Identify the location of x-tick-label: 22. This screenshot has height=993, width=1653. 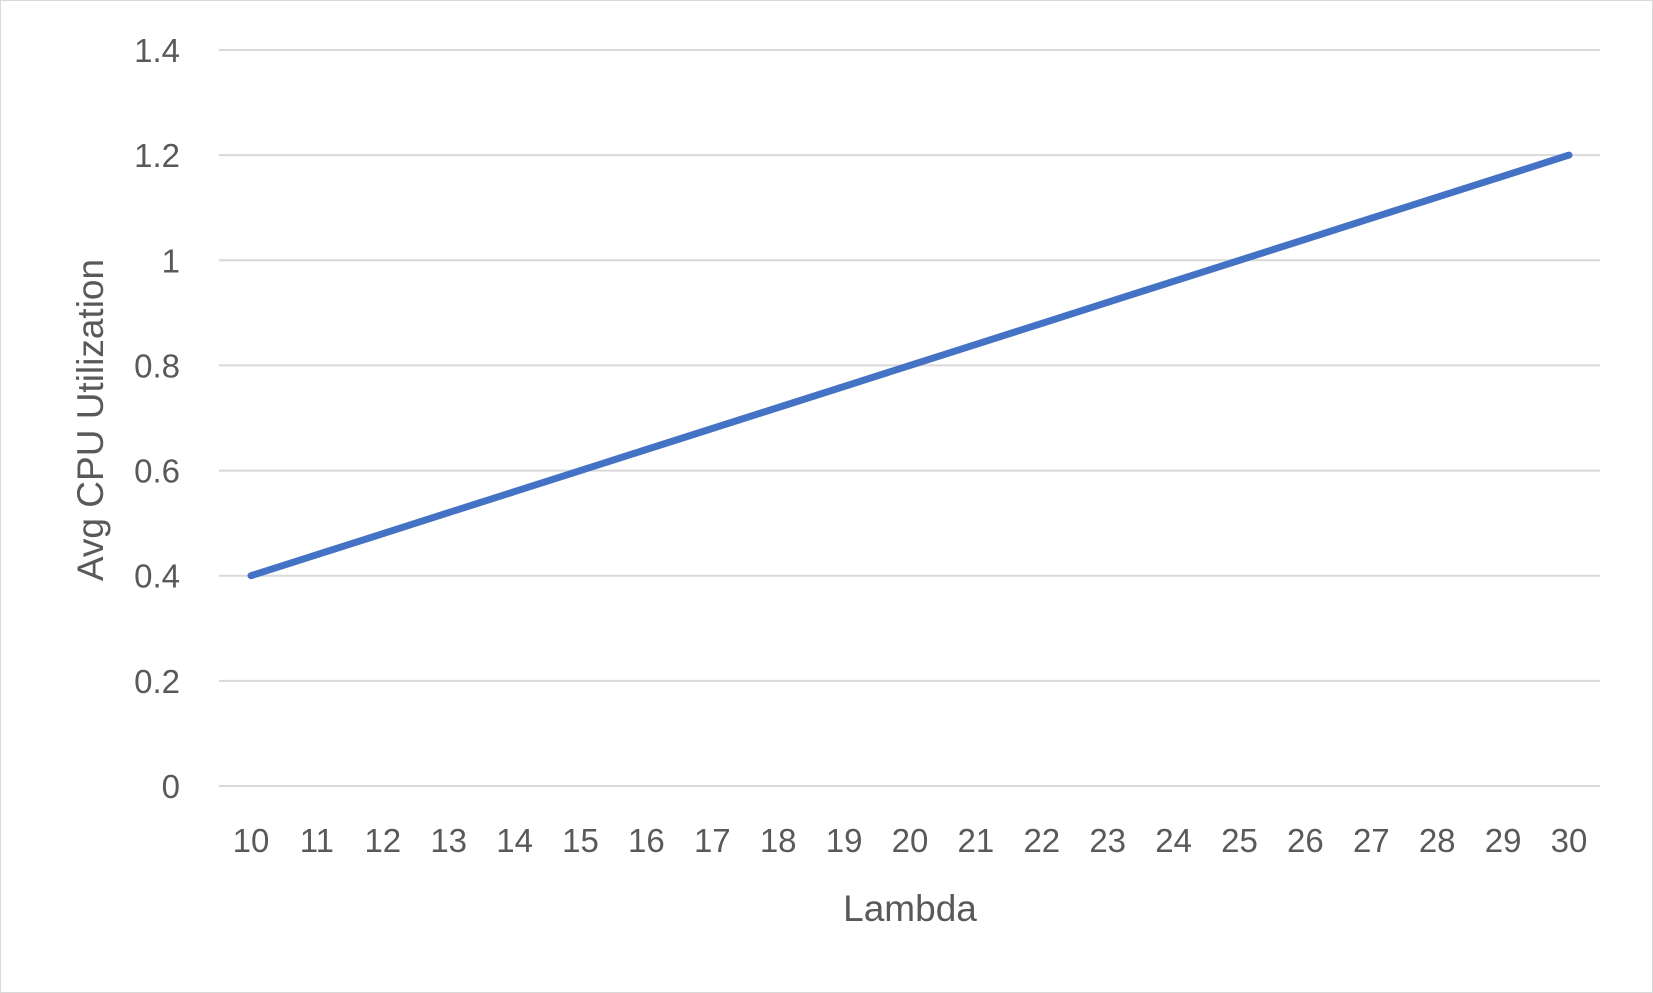
(1041, 840).